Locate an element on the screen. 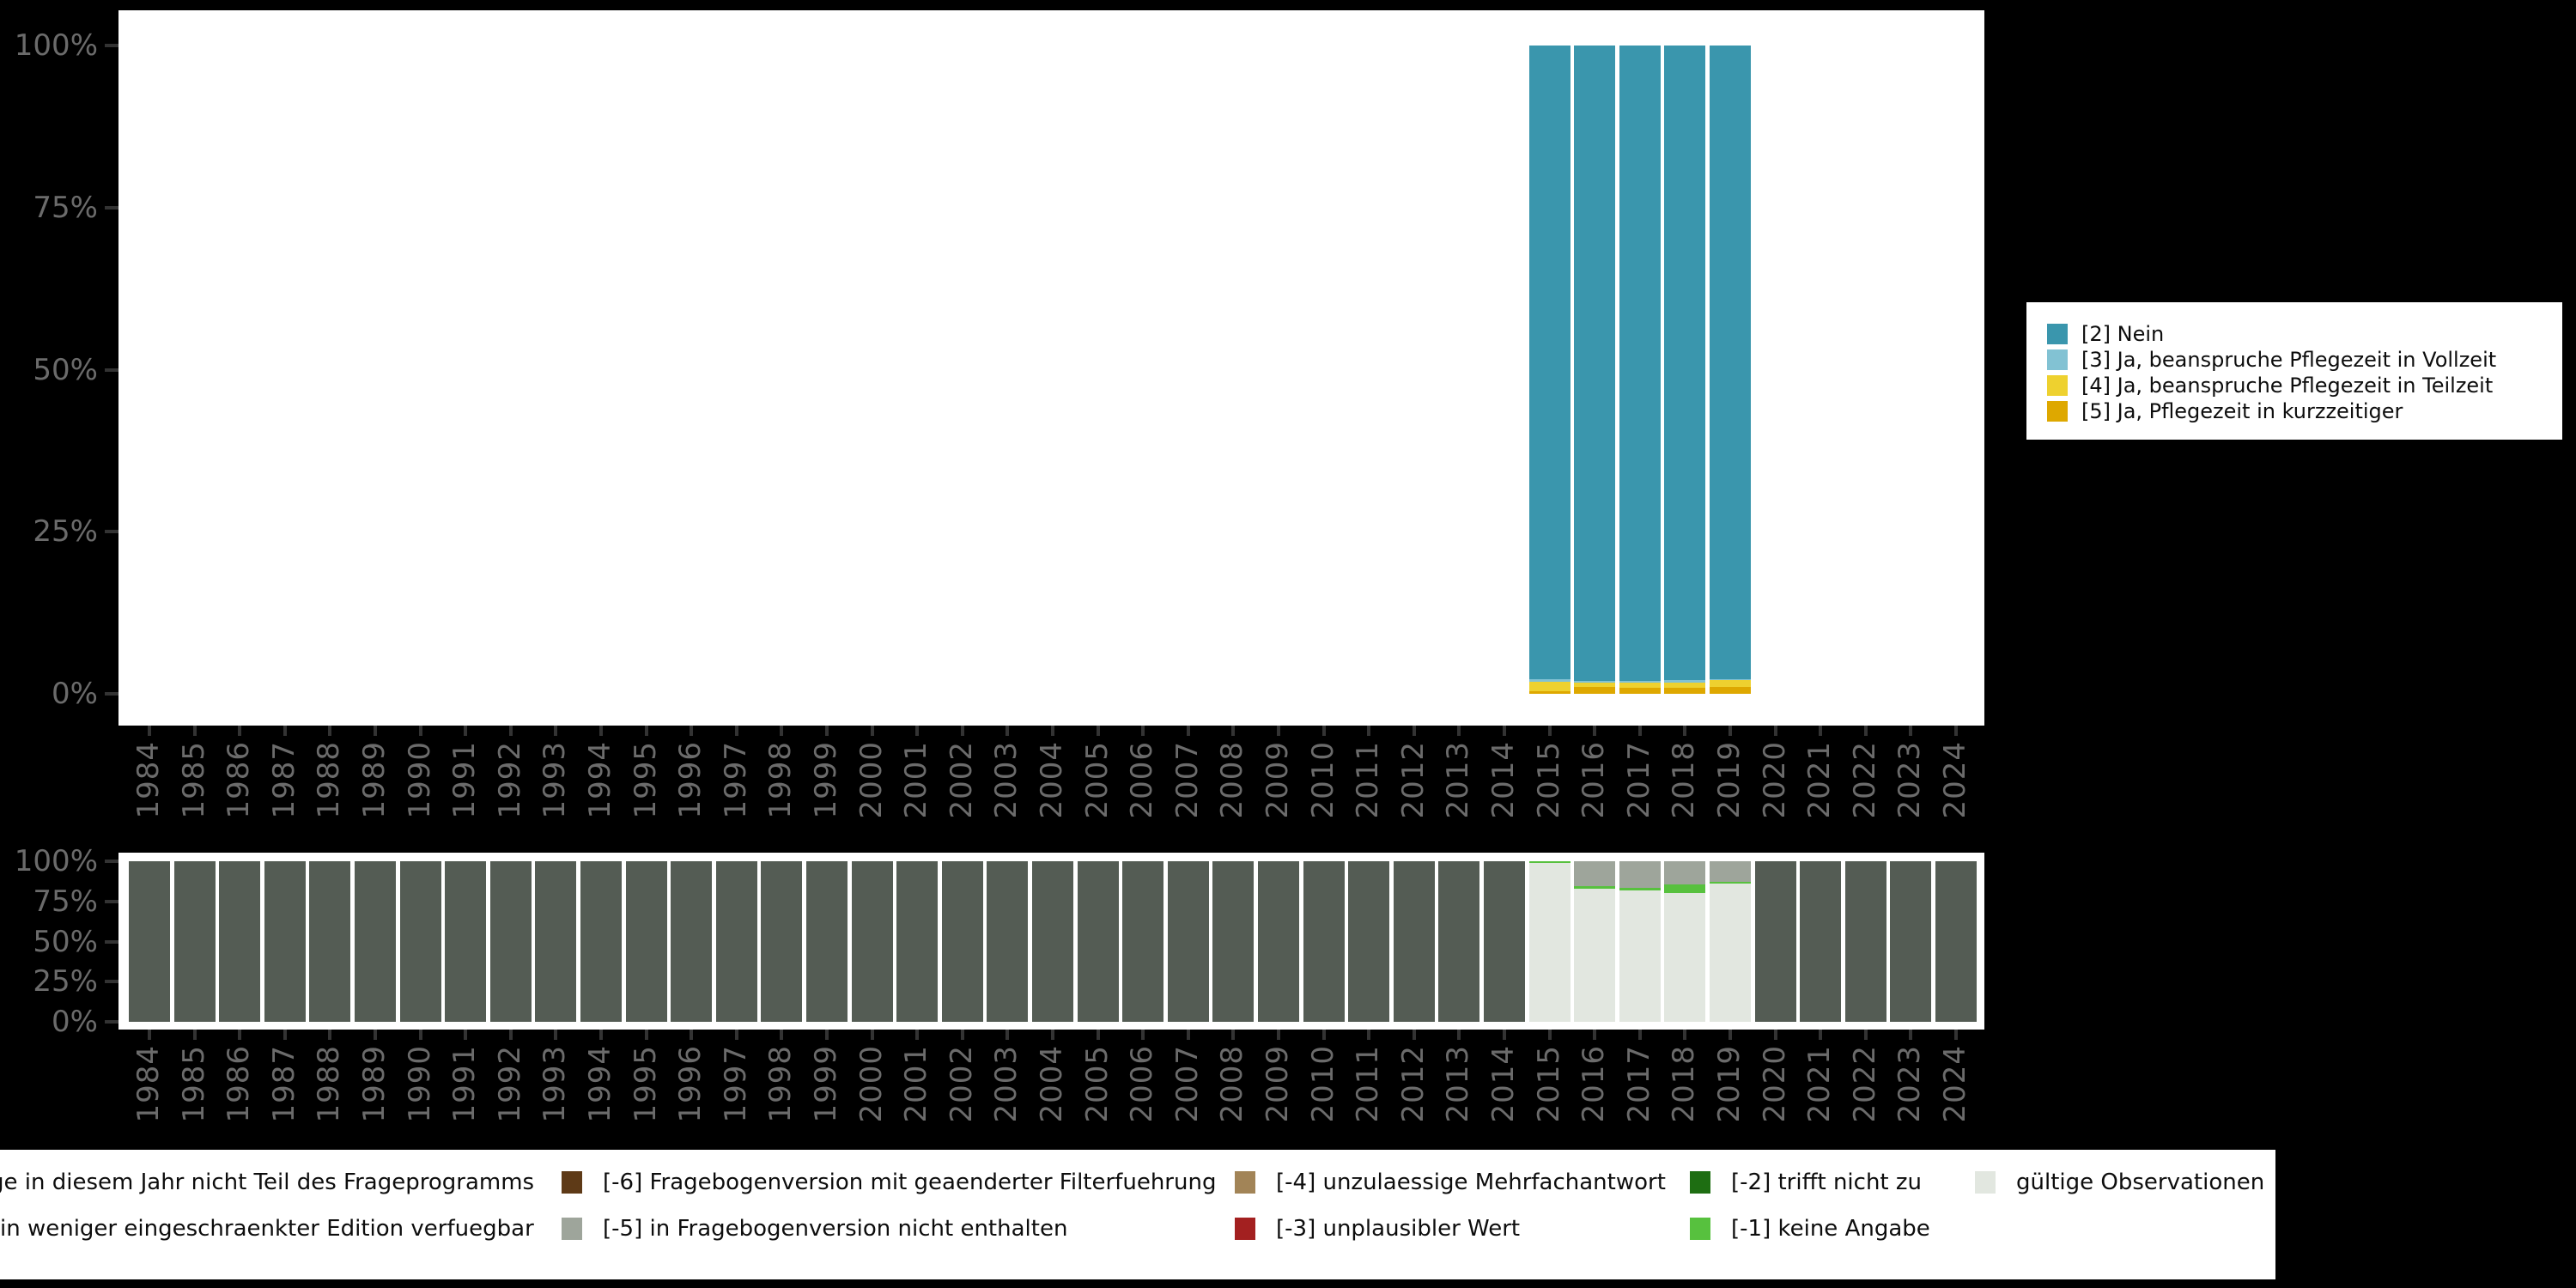  x-axis-label: 1989 is located at coordinates (375, 1084).